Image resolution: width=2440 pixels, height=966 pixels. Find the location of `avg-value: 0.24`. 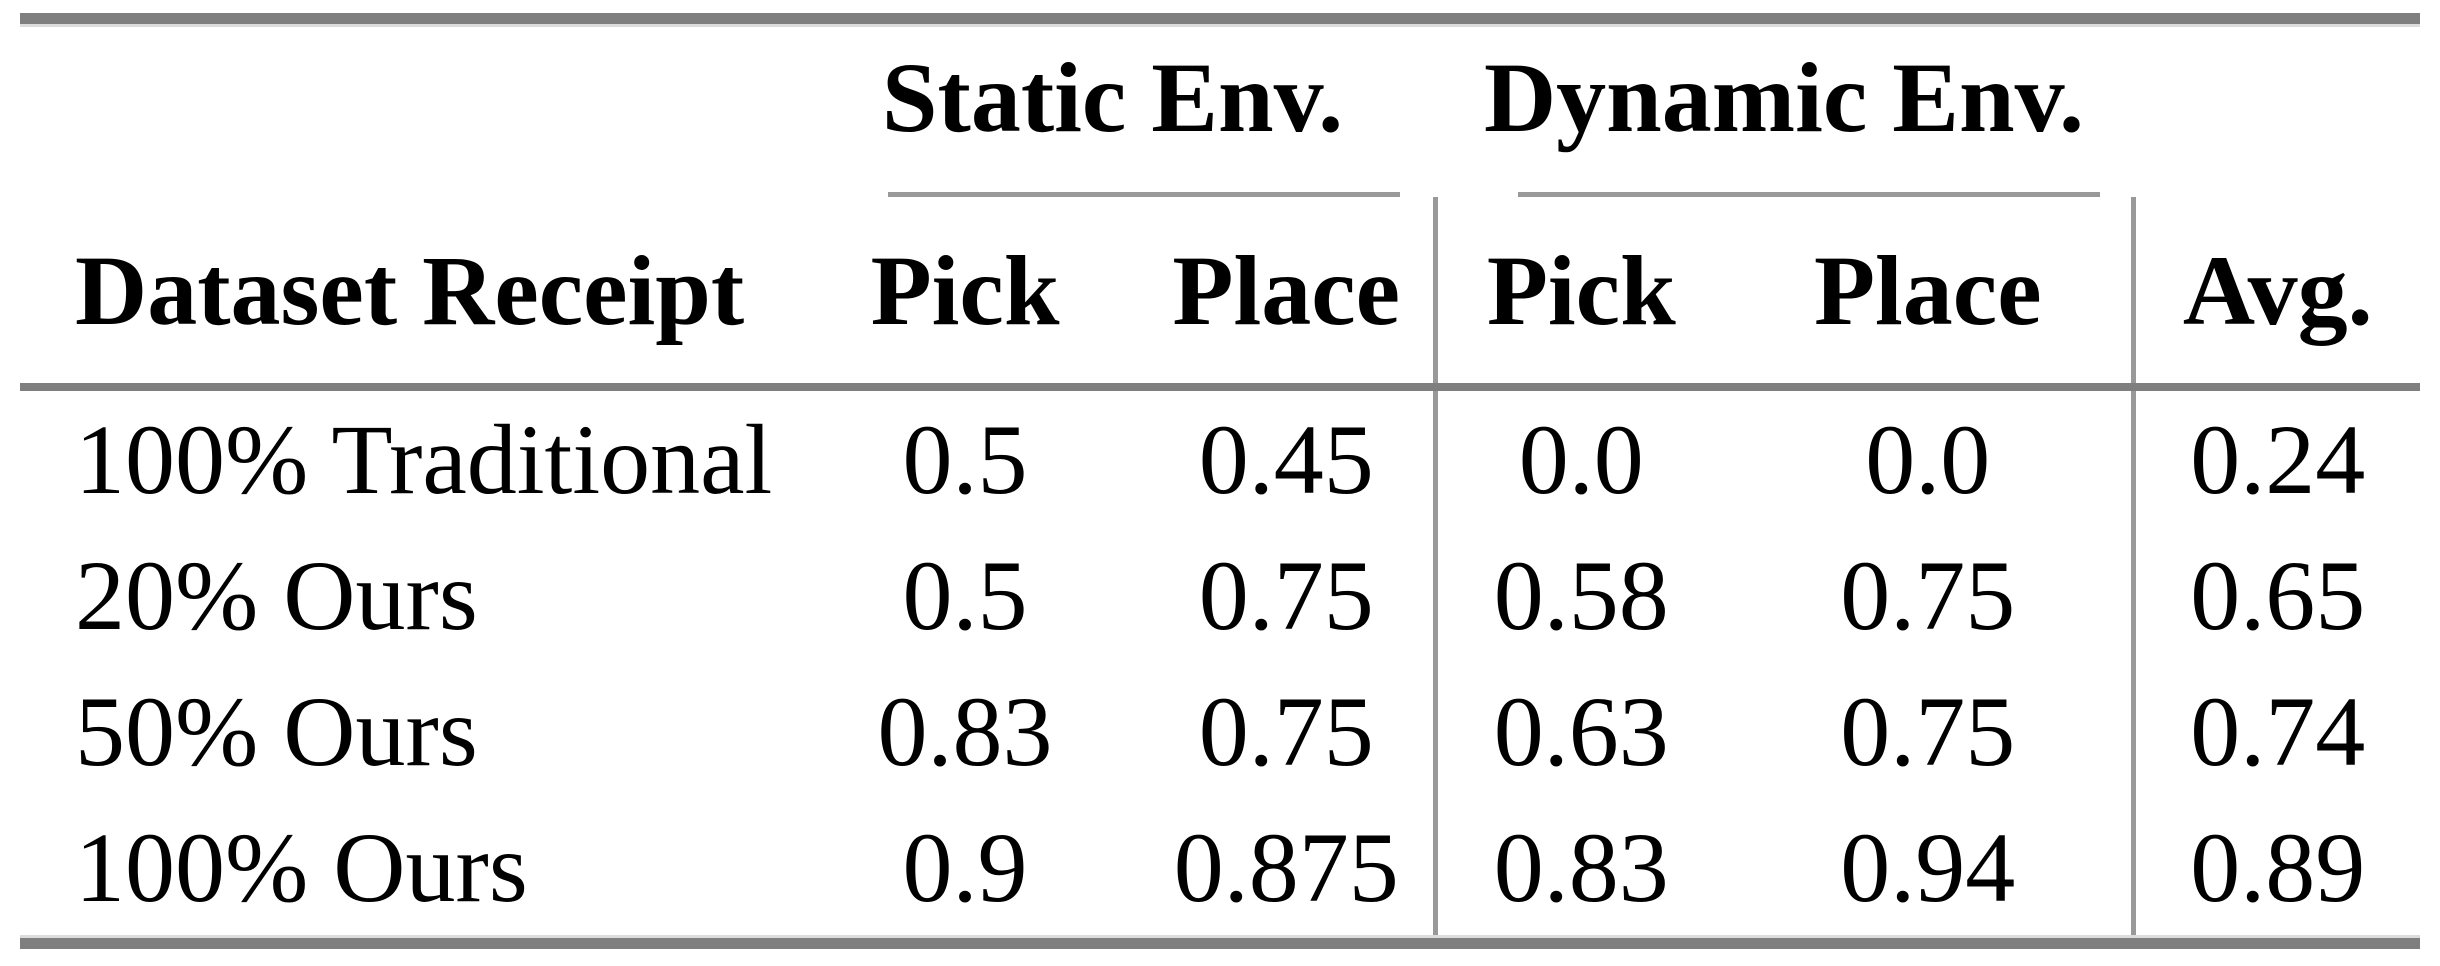

avg-value: 0.24 is located at coordinates (2275, 457).